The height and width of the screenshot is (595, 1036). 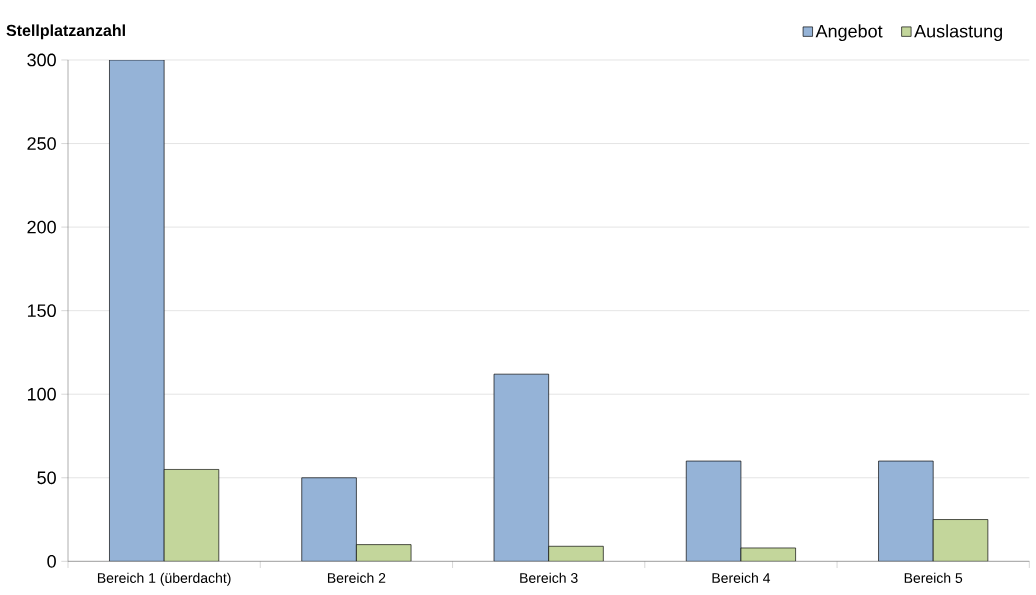 I want to click on x-tick-label: Bereich 3, so click(x=549, y=578).